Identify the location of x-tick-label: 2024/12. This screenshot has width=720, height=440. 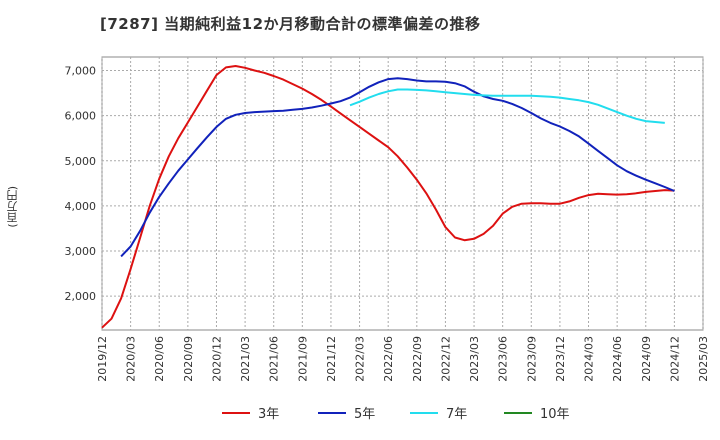
(674, 359).